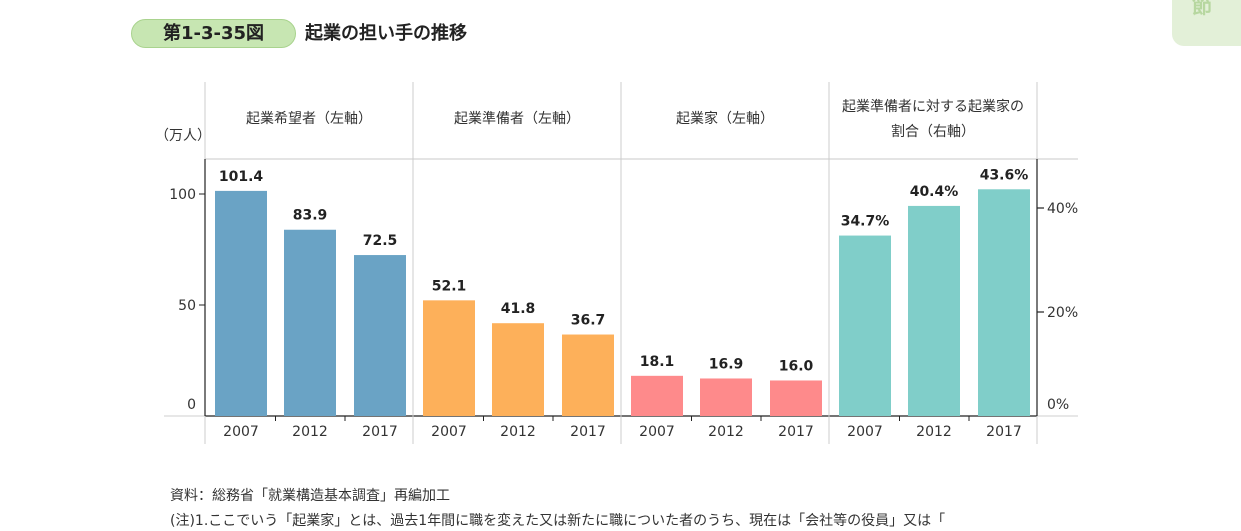 Image resolution: width=1241 pixels, height=531 pixels. Describe the element at coordinates (657, 362) in the screenshot. I see `bar-value-label: 18.1` at that location.